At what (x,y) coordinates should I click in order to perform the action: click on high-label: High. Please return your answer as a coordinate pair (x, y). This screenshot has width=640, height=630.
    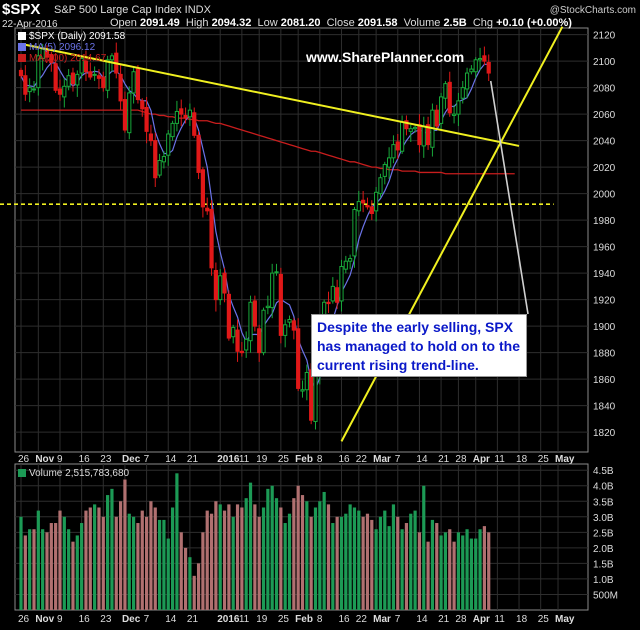
    Looking at the image, I should click on (197, 23).